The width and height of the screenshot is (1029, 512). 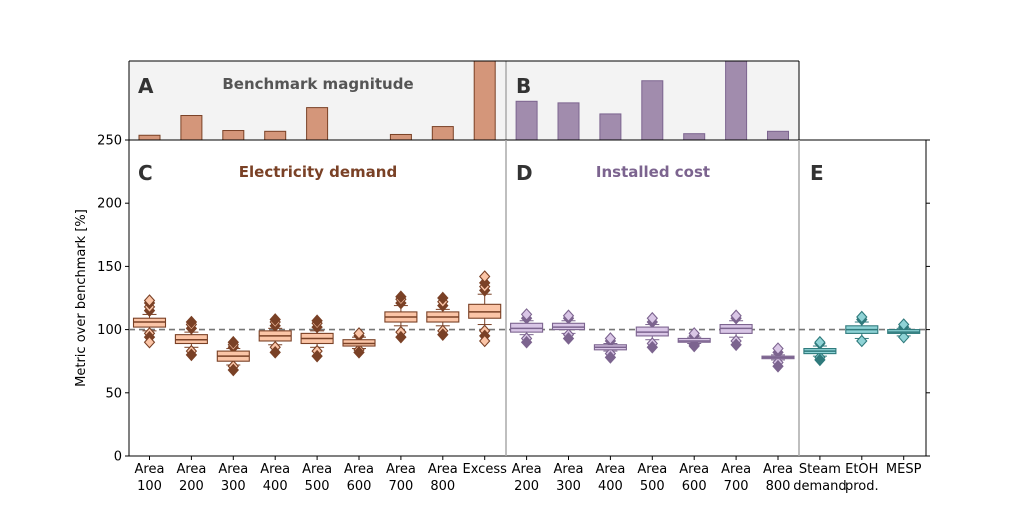 What do you see at coordinates (318, 172) in the screenshot?
I see `panel-title: Electricity demand` at bounding box center [318, 172].